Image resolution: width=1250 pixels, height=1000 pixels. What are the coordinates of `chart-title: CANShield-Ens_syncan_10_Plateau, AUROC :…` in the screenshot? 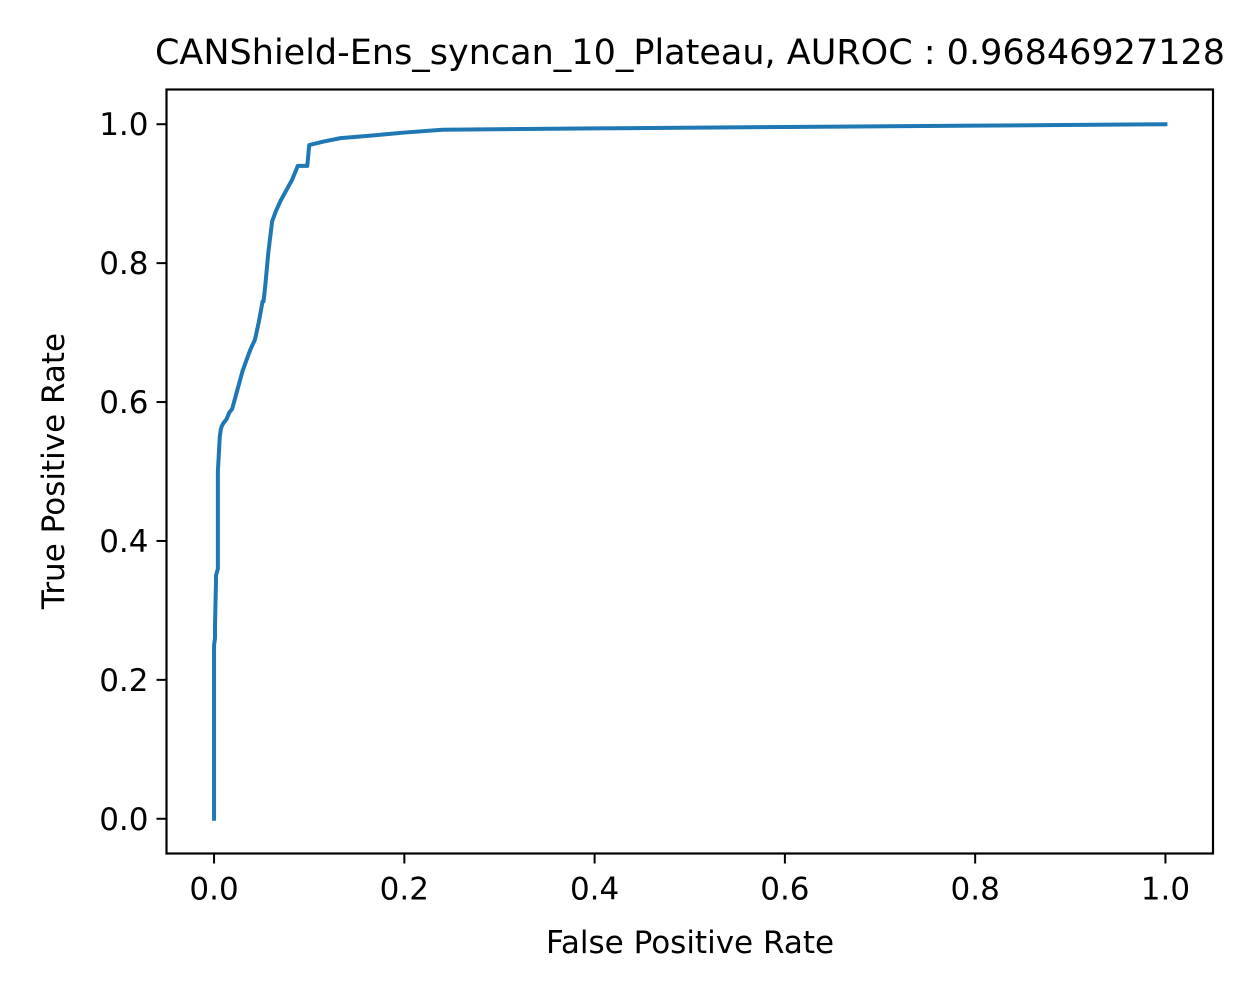 It's located at (690, 53).